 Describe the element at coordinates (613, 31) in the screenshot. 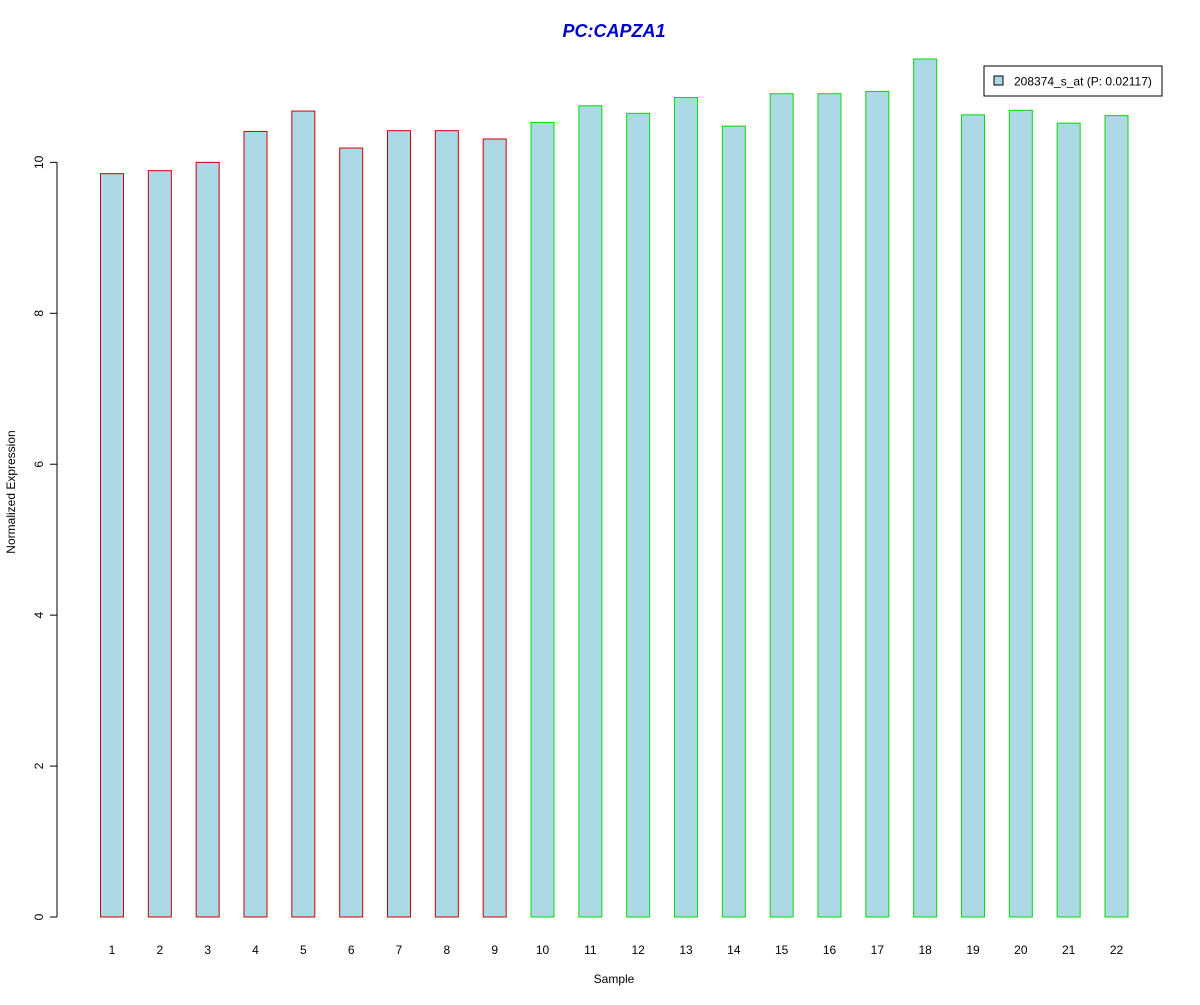

I see `chart-title: PC:CAPZA1` at that location.